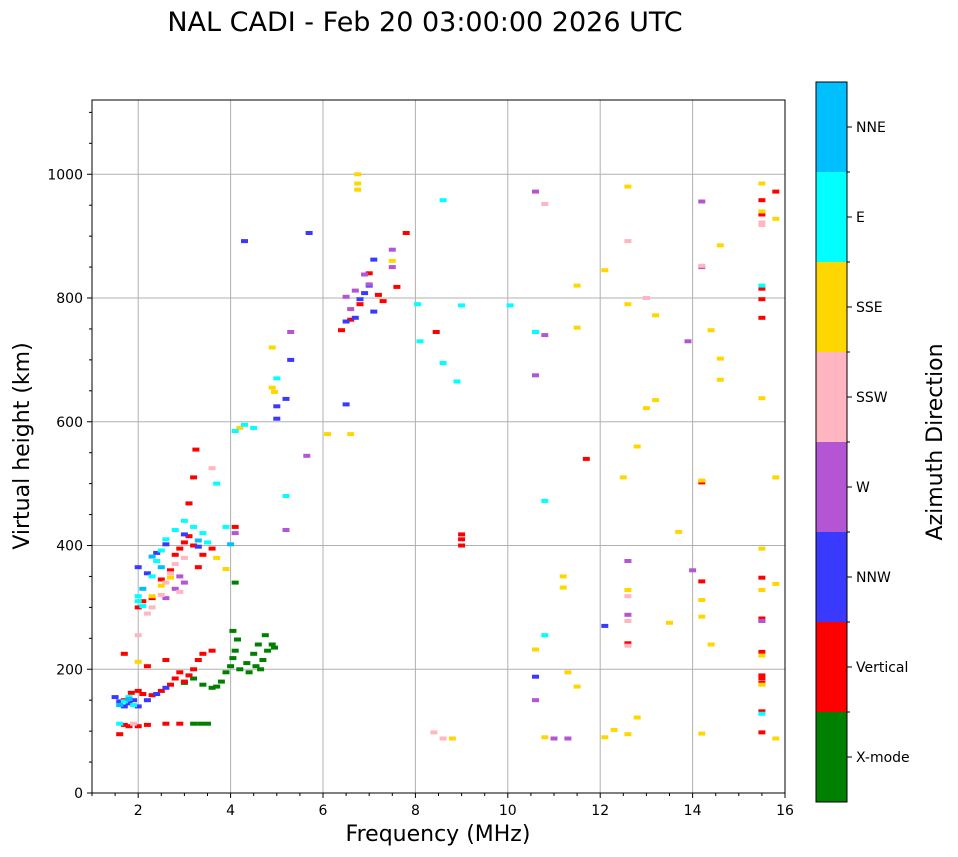  I want to click on colorbar-tick-label: X-mode, so click(883, 758).